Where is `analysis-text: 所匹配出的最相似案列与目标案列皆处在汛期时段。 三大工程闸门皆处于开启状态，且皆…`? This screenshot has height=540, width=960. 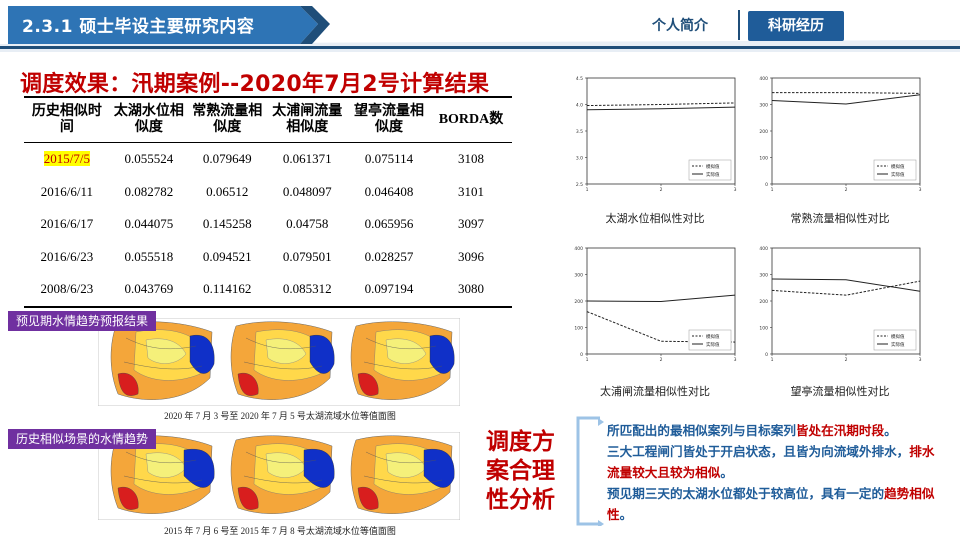 analysis-text: 所匹配出的最相似案列与目标案列皆处在汛期时段。 三大工程闸门皆处于开启状态，且皆… is located at coordinates (777, 472).